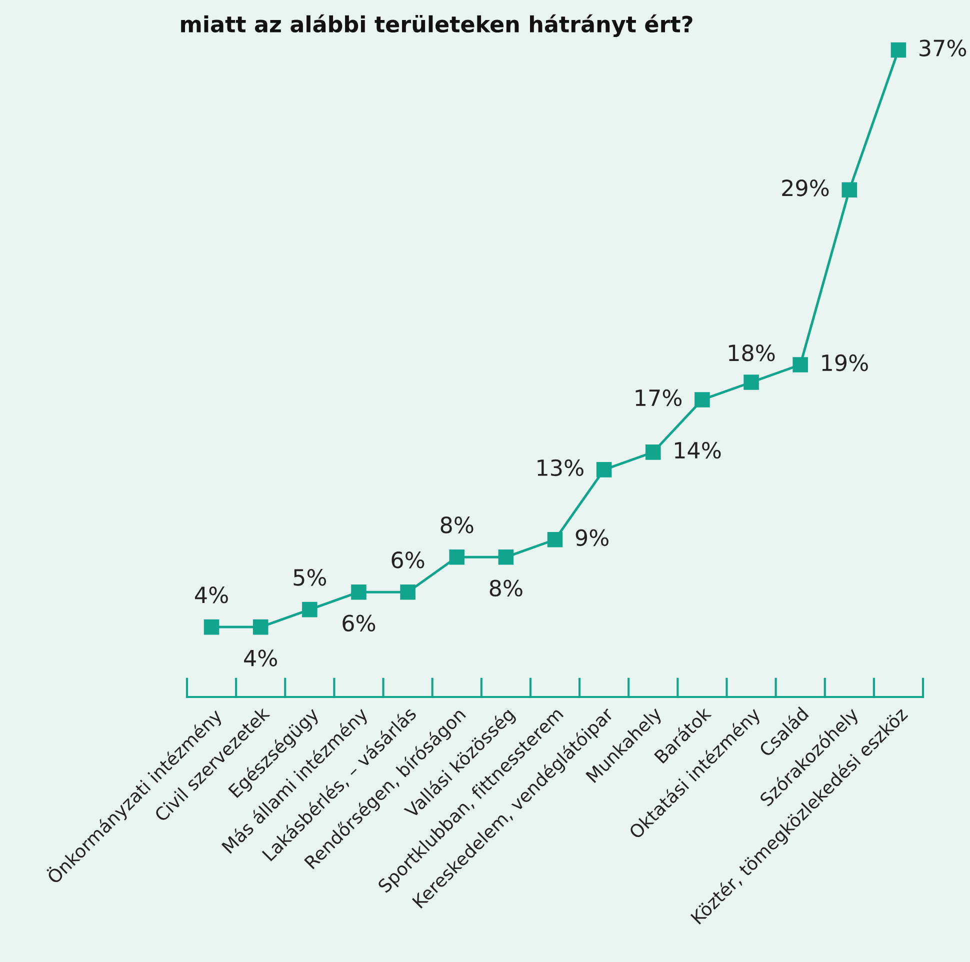 This screenshot has height=962, width=970. What do you see at coordinates (592, 537) in the screenshot?
I see `data-label: 9%` at bounding box center [592, 537].